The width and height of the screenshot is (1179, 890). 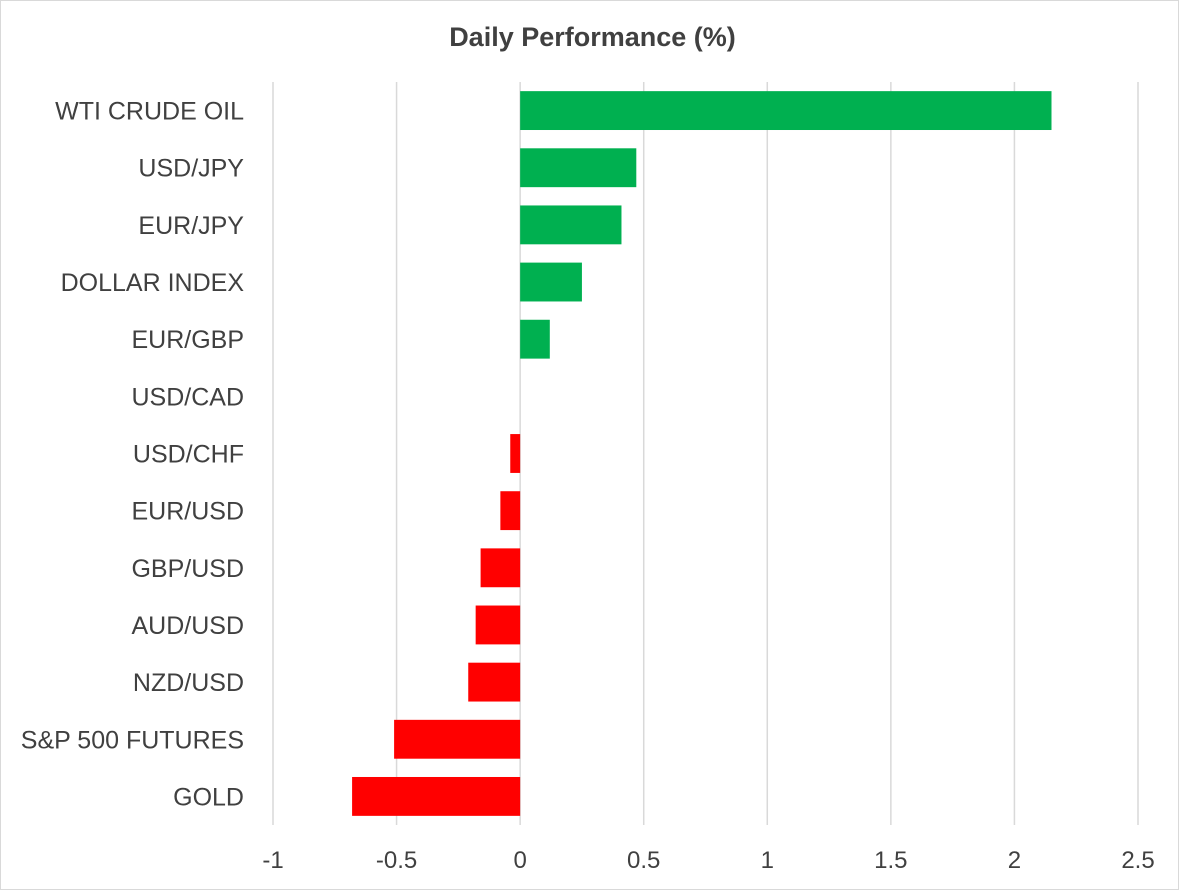 I want to click on x-tick-label: 2.5, so click(x=1137, y=860).